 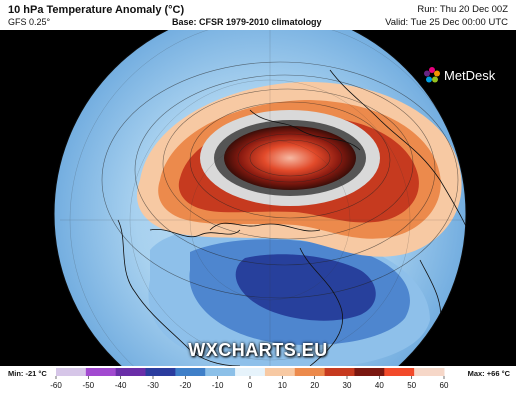 I want to click on metdesk-brand: MetDesk, so click(x=459, y=75).